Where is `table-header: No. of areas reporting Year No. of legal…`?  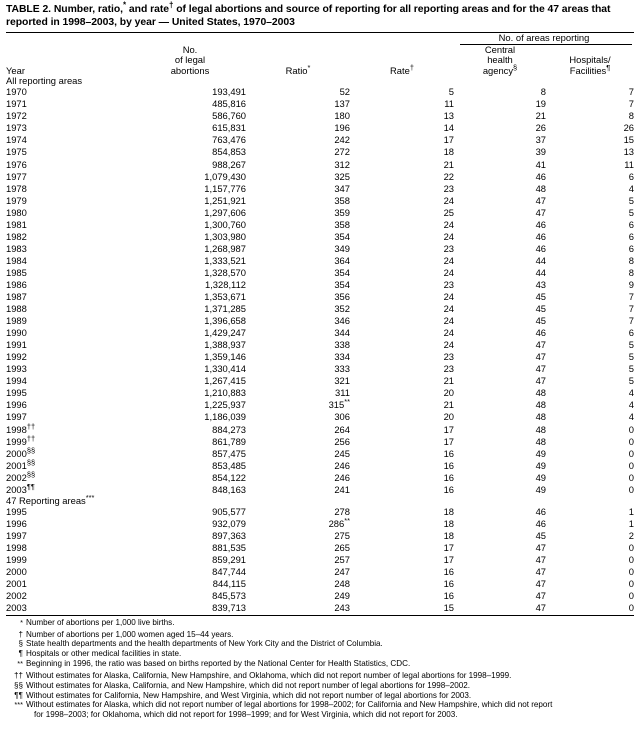
table-header: No. of areas reporting Year No. of legal… is located at coordinates (320, 54).